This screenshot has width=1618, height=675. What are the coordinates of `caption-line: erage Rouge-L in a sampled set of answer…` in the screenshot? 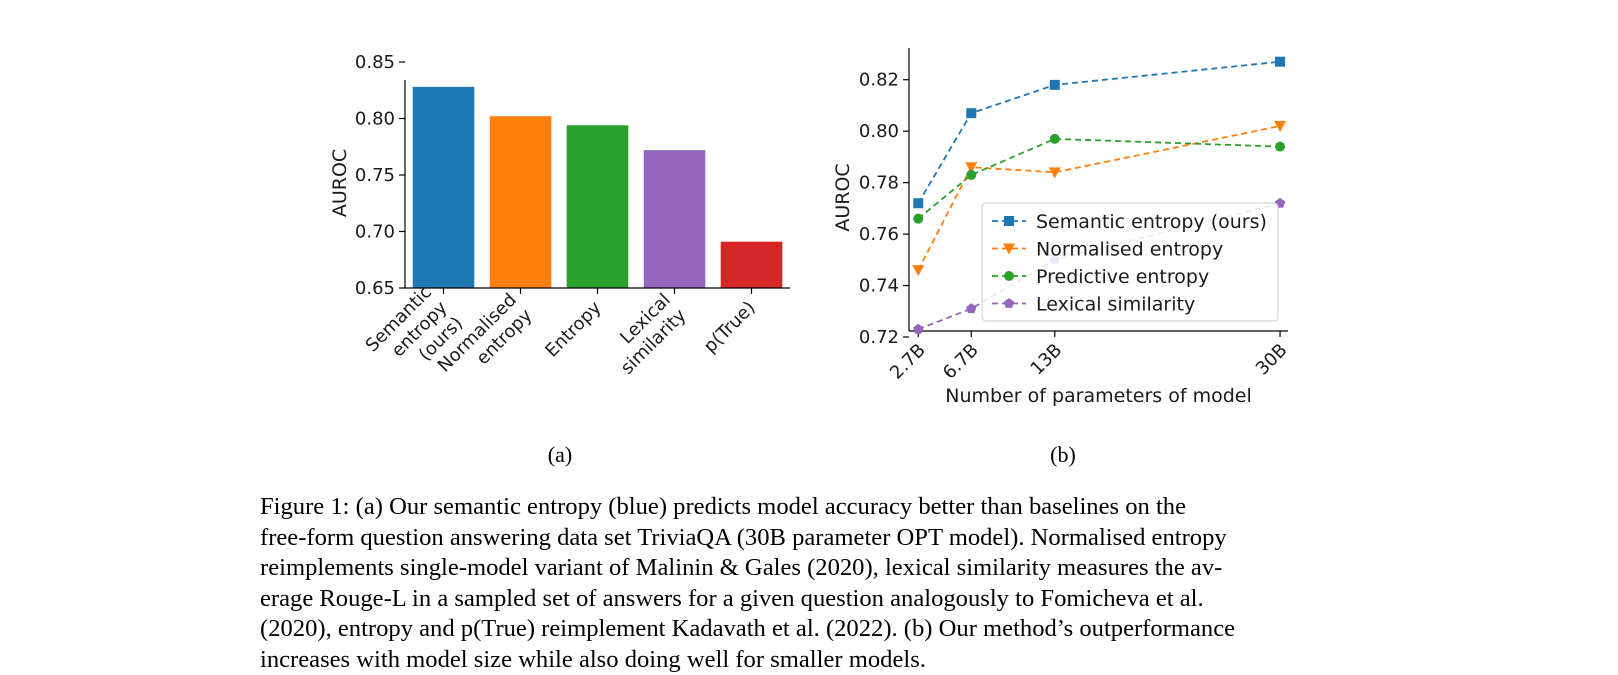 It's located at (812, 599).